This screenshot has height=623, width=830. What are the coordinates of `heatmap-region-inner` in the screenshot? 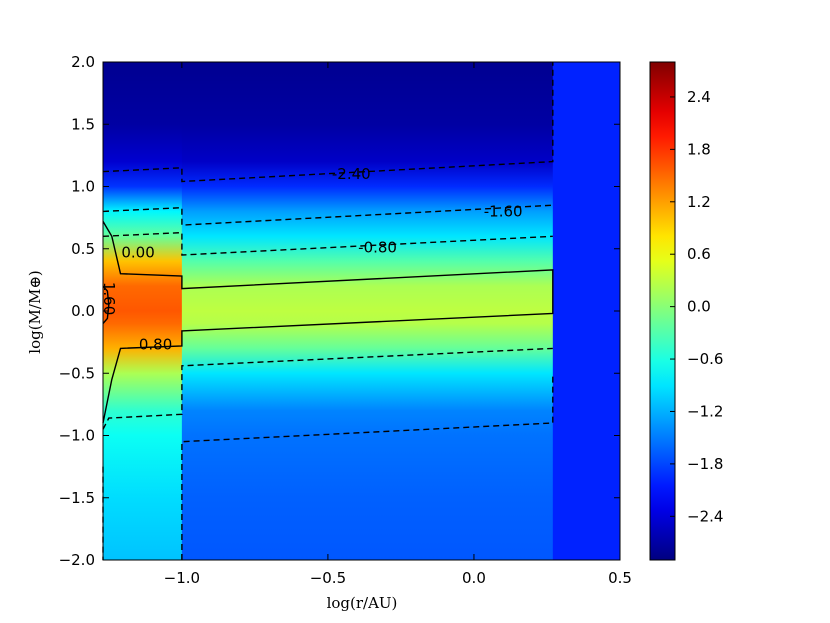 It's located at (143, 311).